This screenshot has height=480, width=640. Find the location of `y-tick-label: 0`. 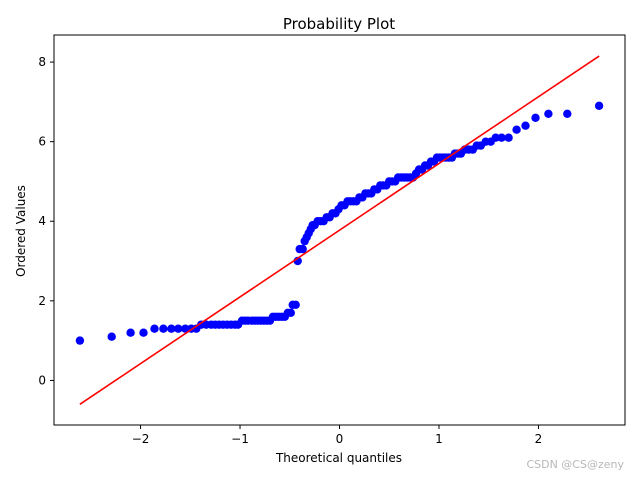

y-tick-label: 0 is located at coordinates (42, 380).